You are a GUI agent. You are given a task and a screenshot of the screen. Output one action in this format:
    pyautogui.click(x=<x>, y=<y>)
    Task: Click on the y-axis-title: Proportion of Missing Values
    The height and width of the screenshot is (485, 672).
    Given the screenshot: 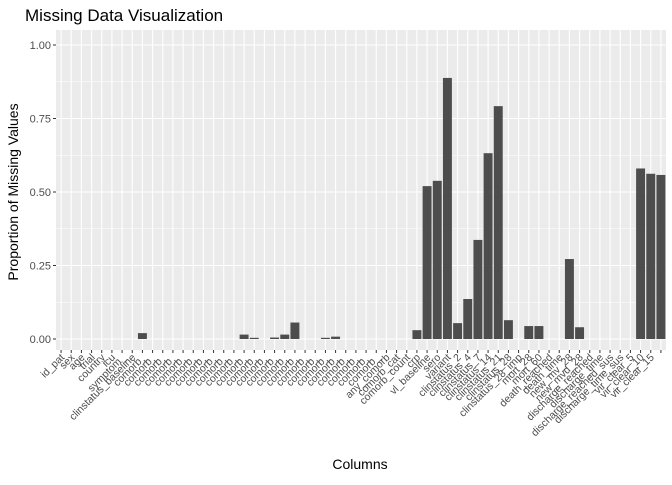 What is the action you would take?
    pyautogui.click(x=13, y=191)
    